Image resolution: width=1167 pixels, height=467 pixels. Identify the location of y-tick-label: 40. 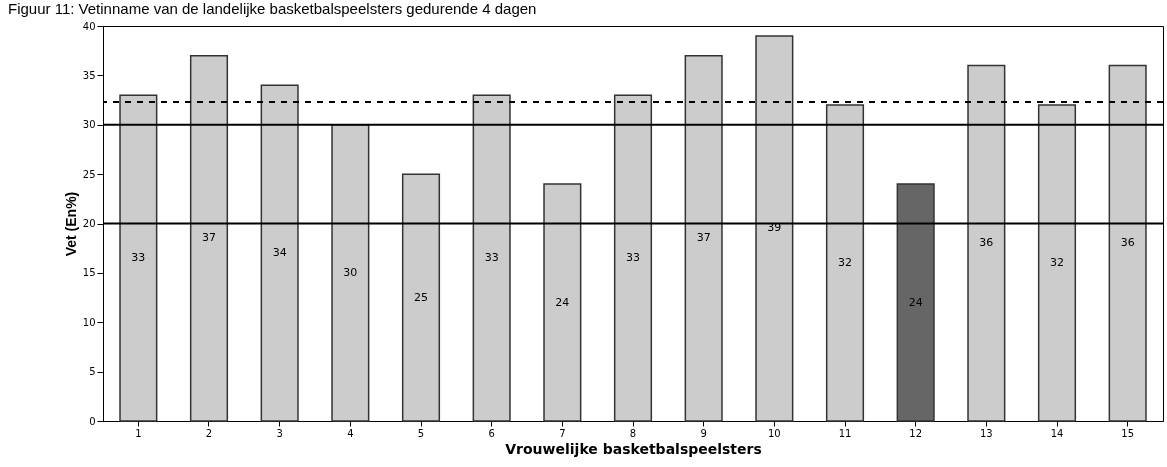
(89, 26).